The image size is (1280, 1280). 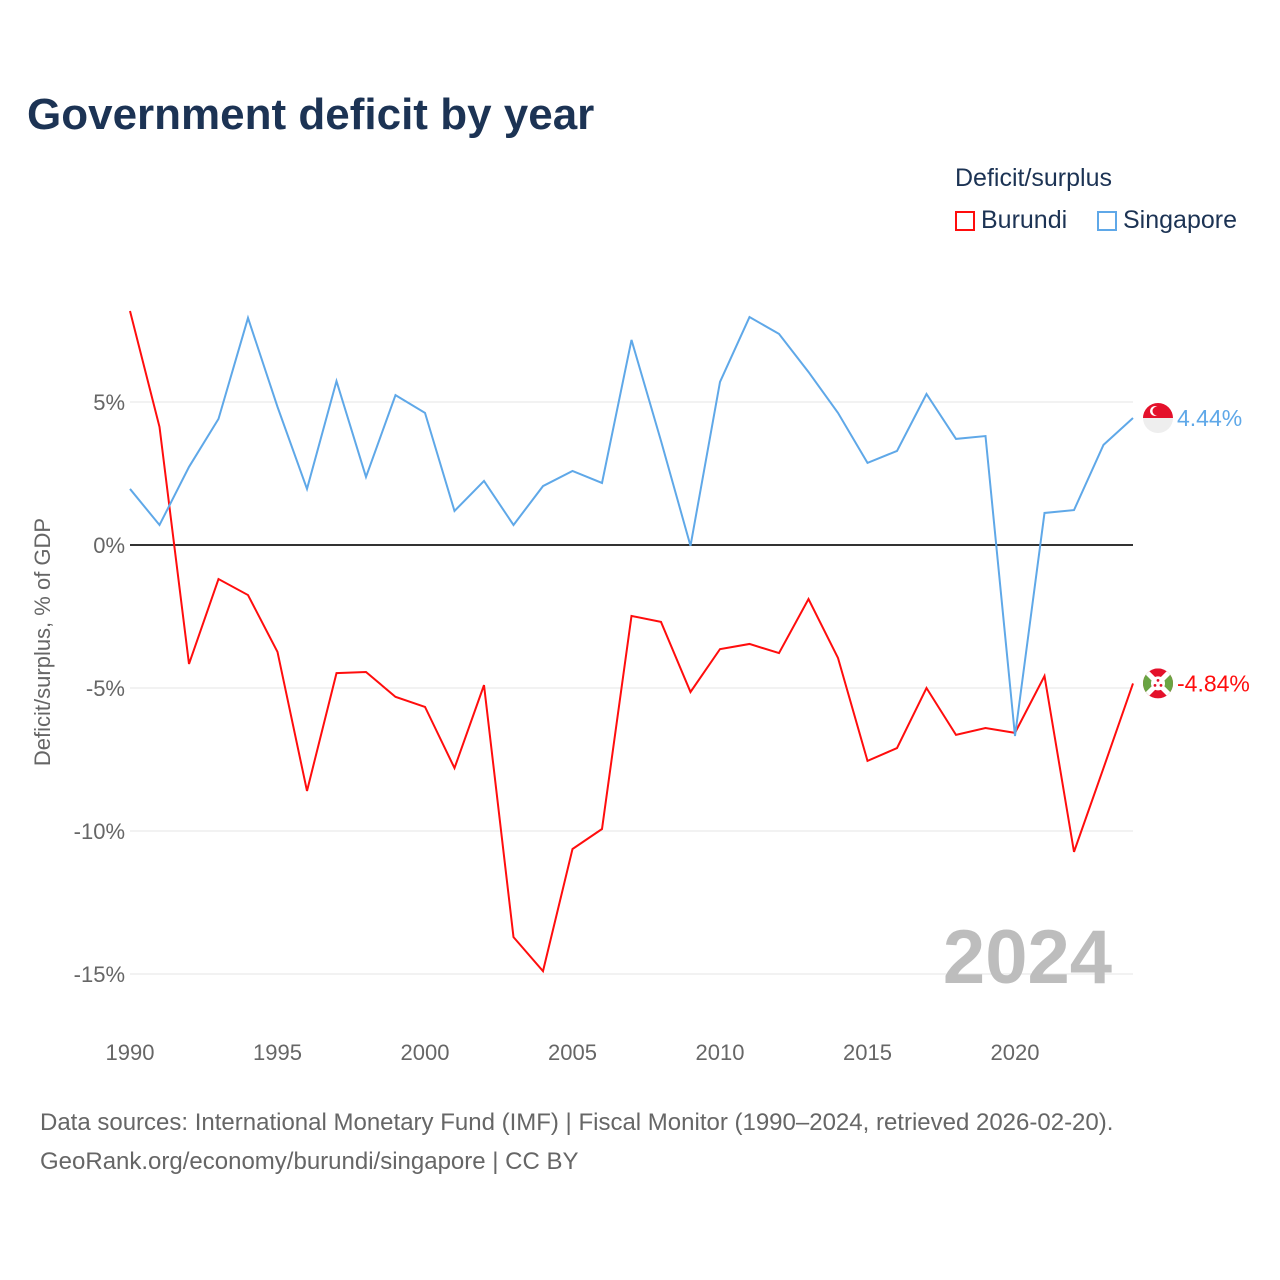 What do you see at coordinates (1158, 683) in the screenshot?
I see `burundi-flag-icon` at bounding box center [1158, 683].